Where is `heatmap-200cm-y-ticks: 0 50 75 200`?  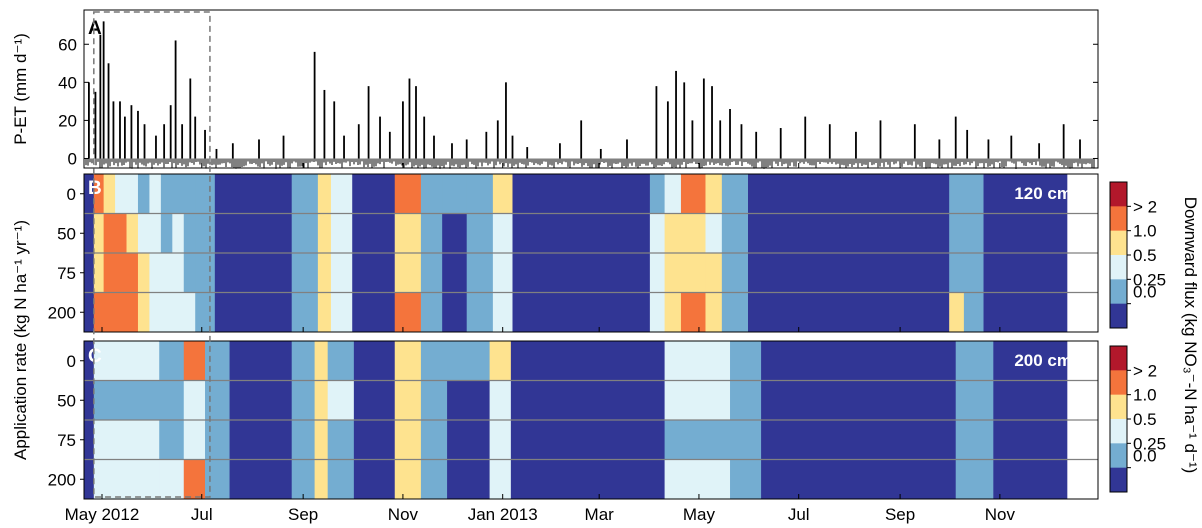 heatmap-200cm-y-ticks: 0 50 75 200 is located at coordinates (66, 420).